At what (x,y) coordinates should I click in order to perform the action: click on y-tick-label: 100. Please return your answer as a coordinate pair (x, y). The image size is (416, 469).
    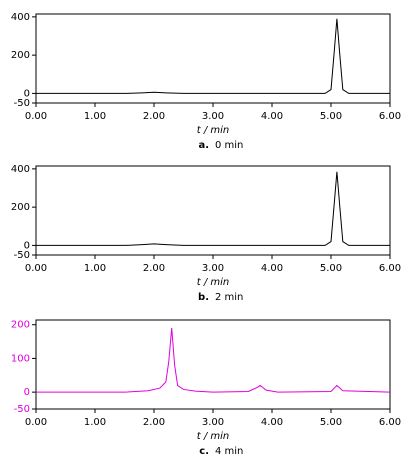
    Looking at the image, I should click on (20, 358).